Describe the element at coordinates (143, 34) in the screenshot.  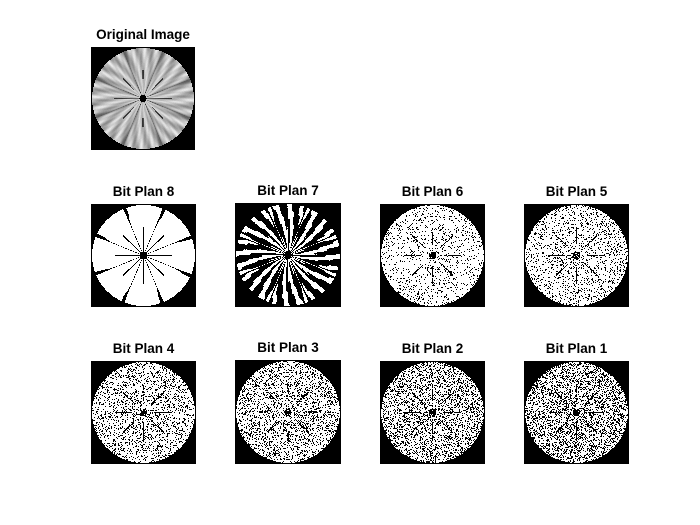
I see `panel-title: Original Image` at that location.